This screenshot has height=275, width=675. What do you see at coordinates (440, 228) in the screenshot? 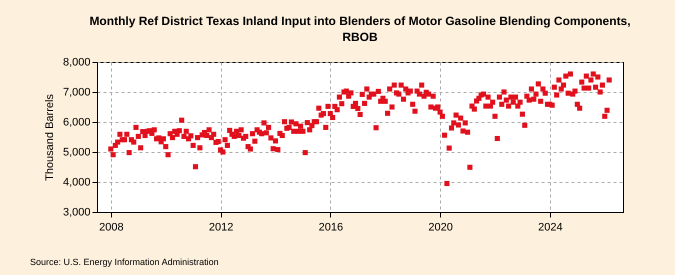
I see `x-tick-label: 2020` at bounding box center [440, 228].